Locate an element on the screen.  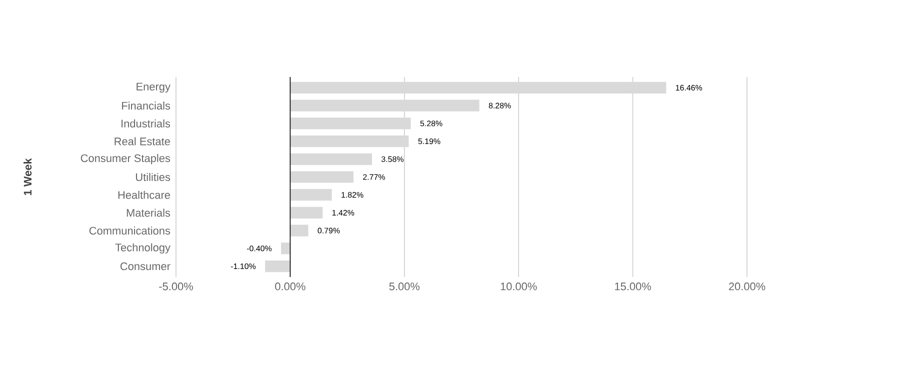
x-tick-label: 20.00% is located at coordinates (747, 286).